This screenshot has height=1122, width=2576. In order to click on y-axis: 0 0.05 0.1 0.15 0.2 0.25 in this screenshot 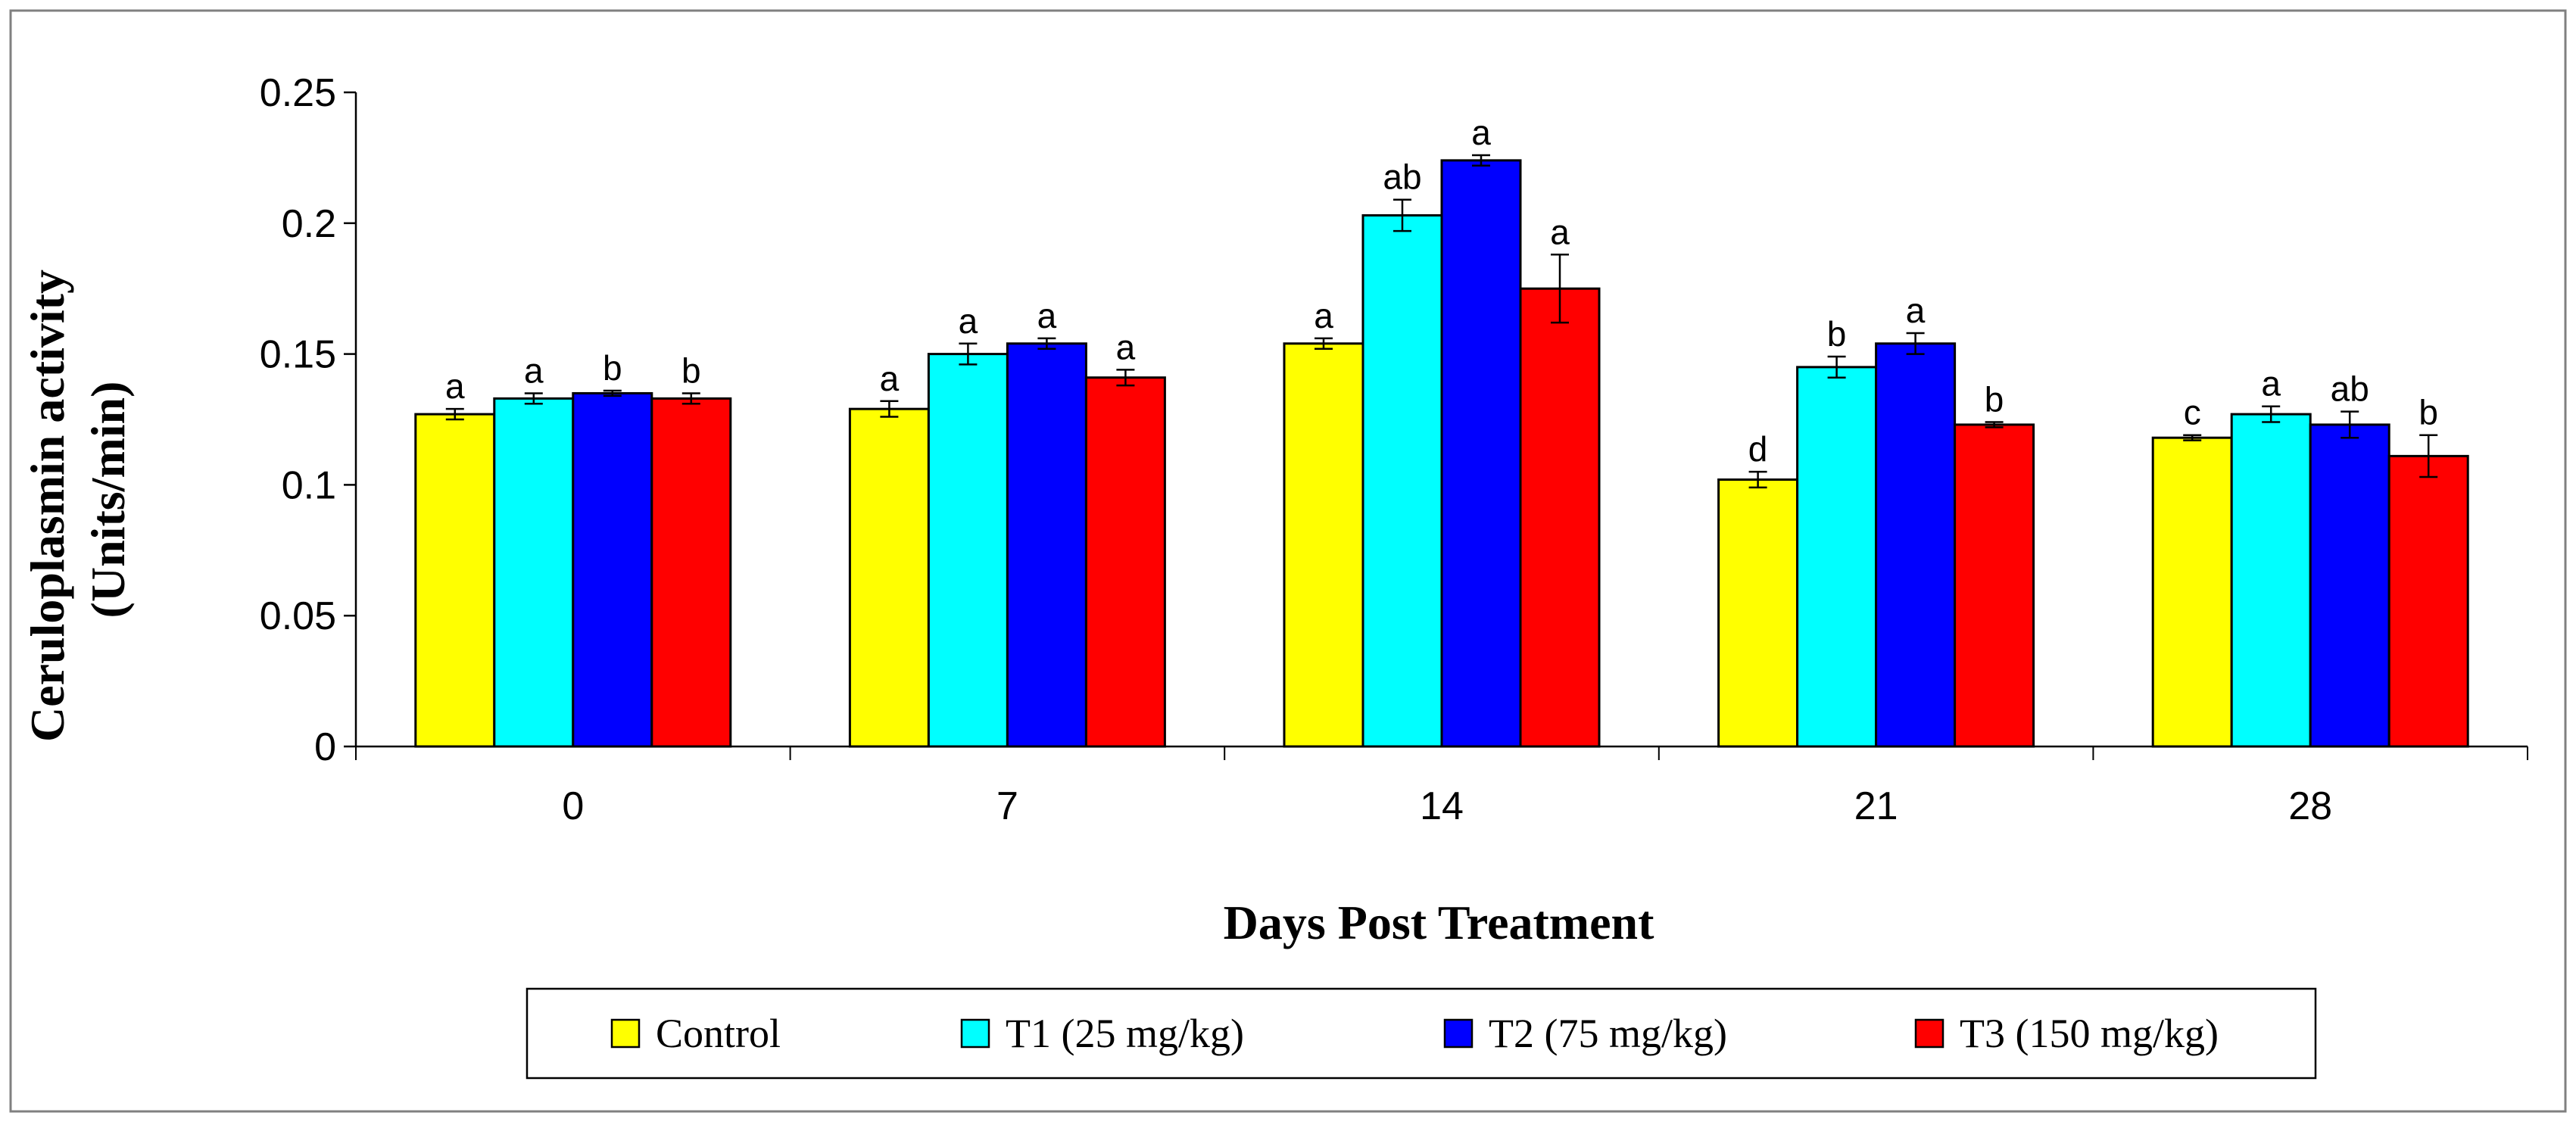, I will do `click(308, 420)`.